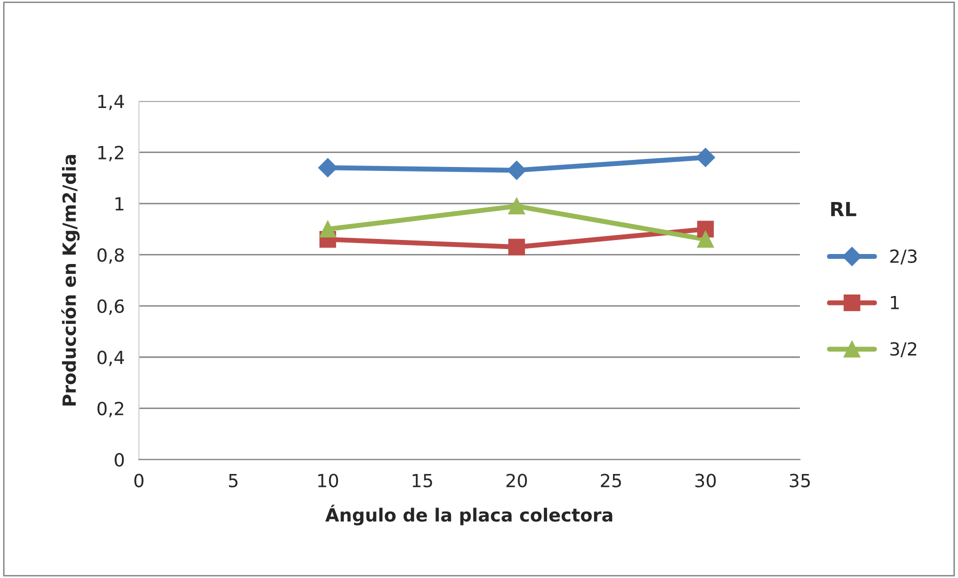 This screenshot has height=578, width=958. I want to click on legend-label: 2/3, so click(903, 256).